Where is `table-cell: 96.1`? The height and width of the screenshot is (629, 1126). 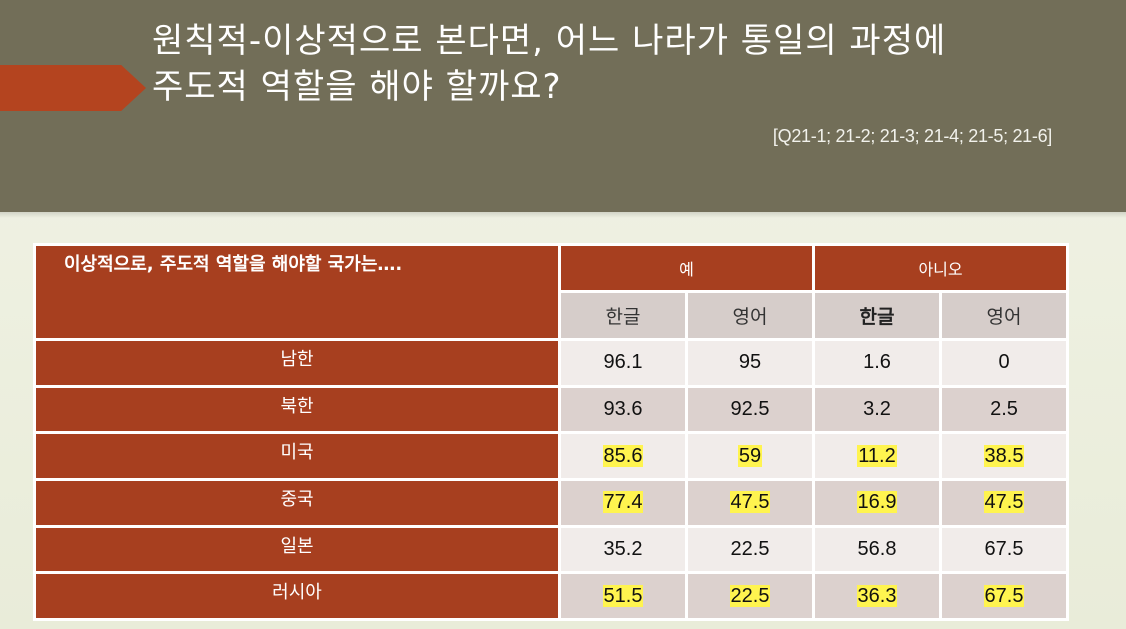
table-cell: 96.1 is located at coordinates (623, 363).